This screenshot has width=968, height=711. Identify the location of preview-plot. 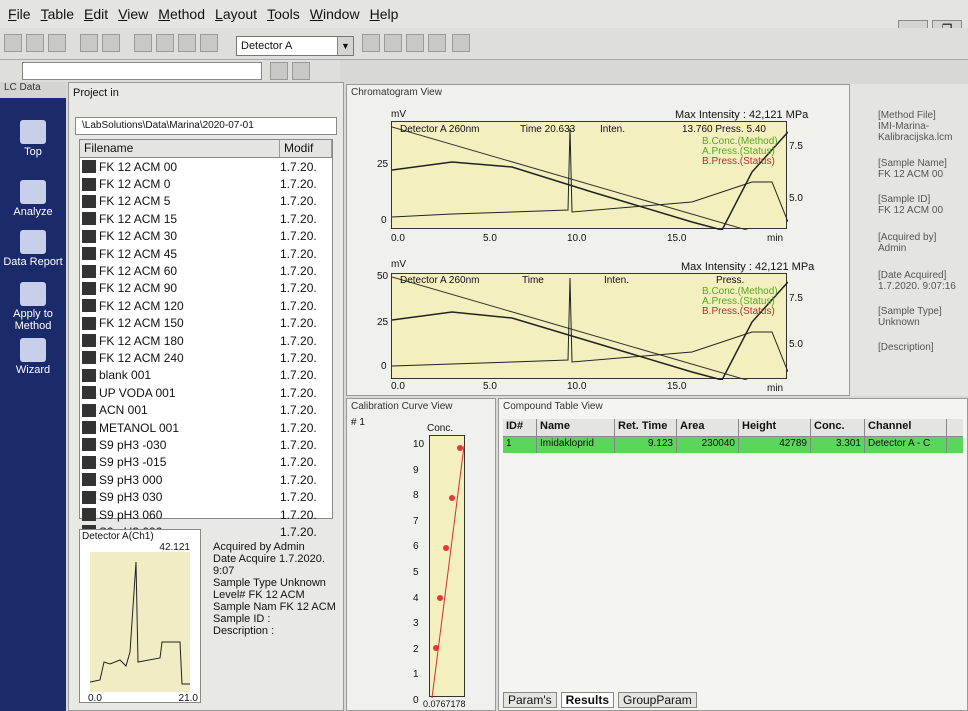
(139, 622).